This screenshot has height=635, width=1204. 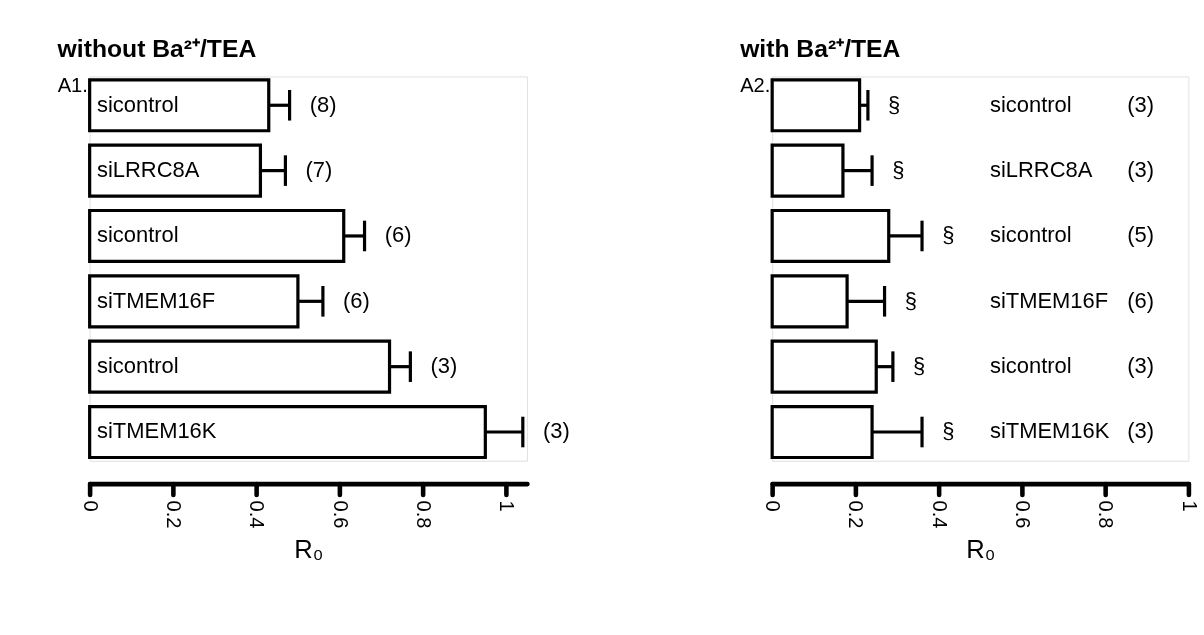 What do you see at coordinates (156, 49) in the screenshot?
I see `chart-title: without Ba²⁺/TEA` at bounding box center [156, 49].